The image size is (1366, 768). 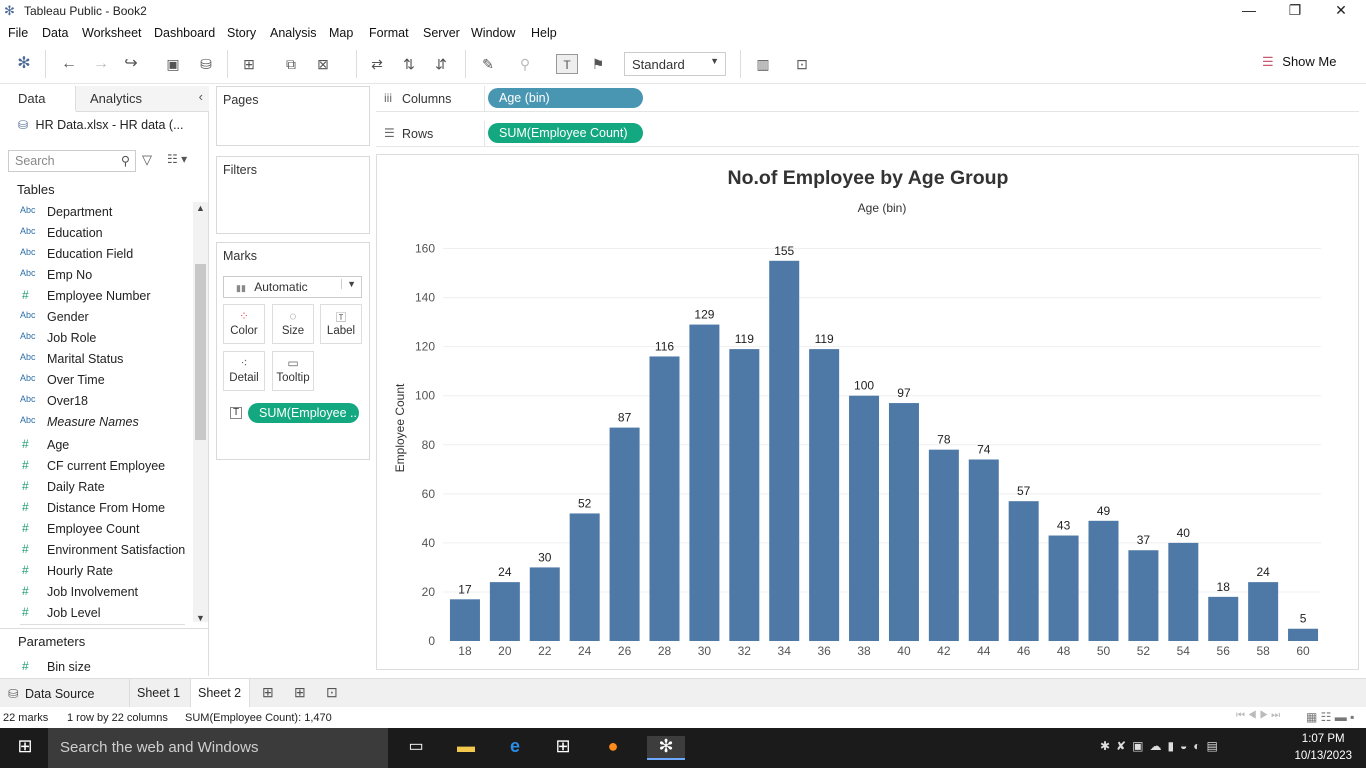 What do you see at coordinates (303, 413) in the screenshot?
I see `marks-label-pill: SUM(Employee ..` at bounding box center [303, 413].